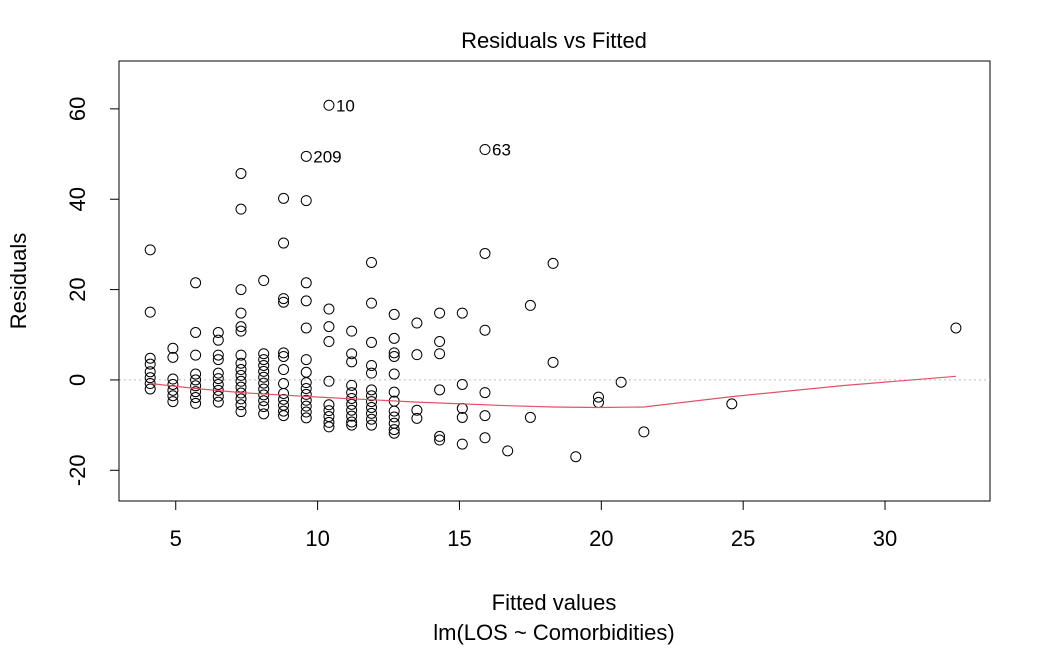 This screenshot has width=1050, height=648. I want to click on x-tick-label: 20, so click(601, 538).